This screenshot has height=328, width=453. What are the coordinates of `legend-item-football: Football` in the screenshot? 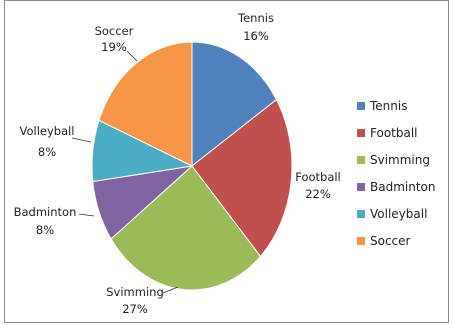 It's located at (402, 132).